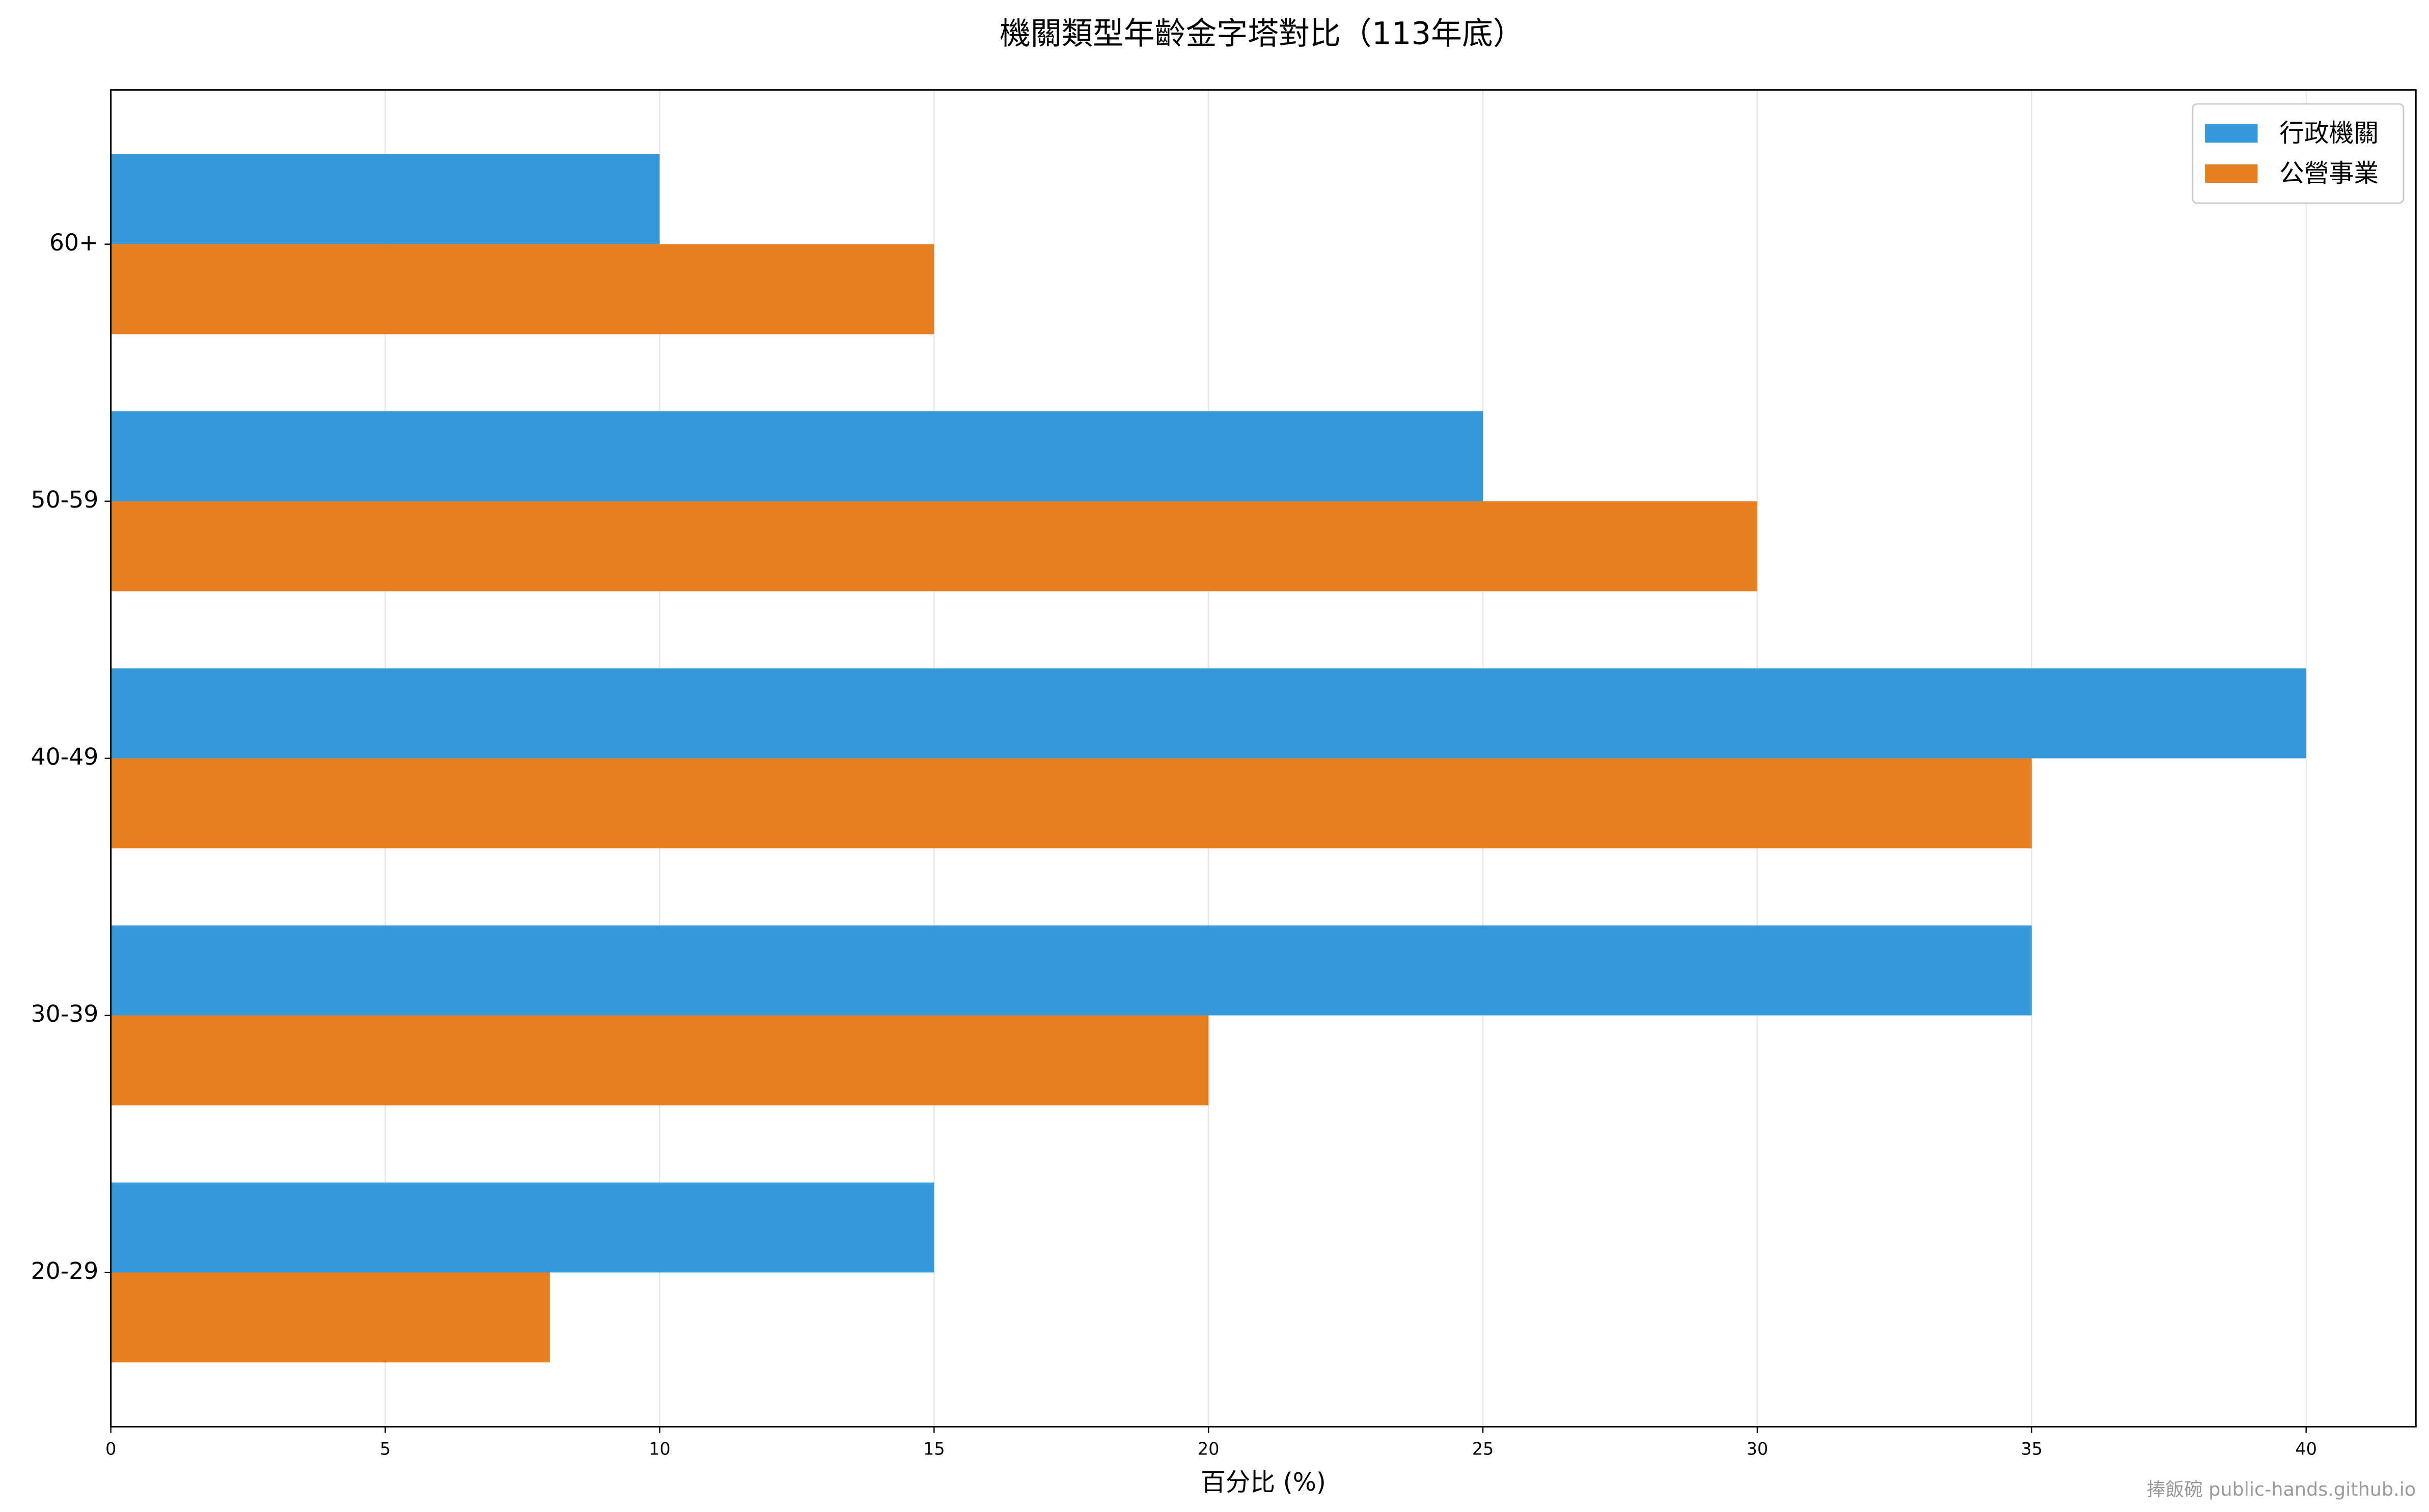 The width and height of the screenshot is (2429, 1512). I want to click on x-tick-label: 15, so click(934, 1449).